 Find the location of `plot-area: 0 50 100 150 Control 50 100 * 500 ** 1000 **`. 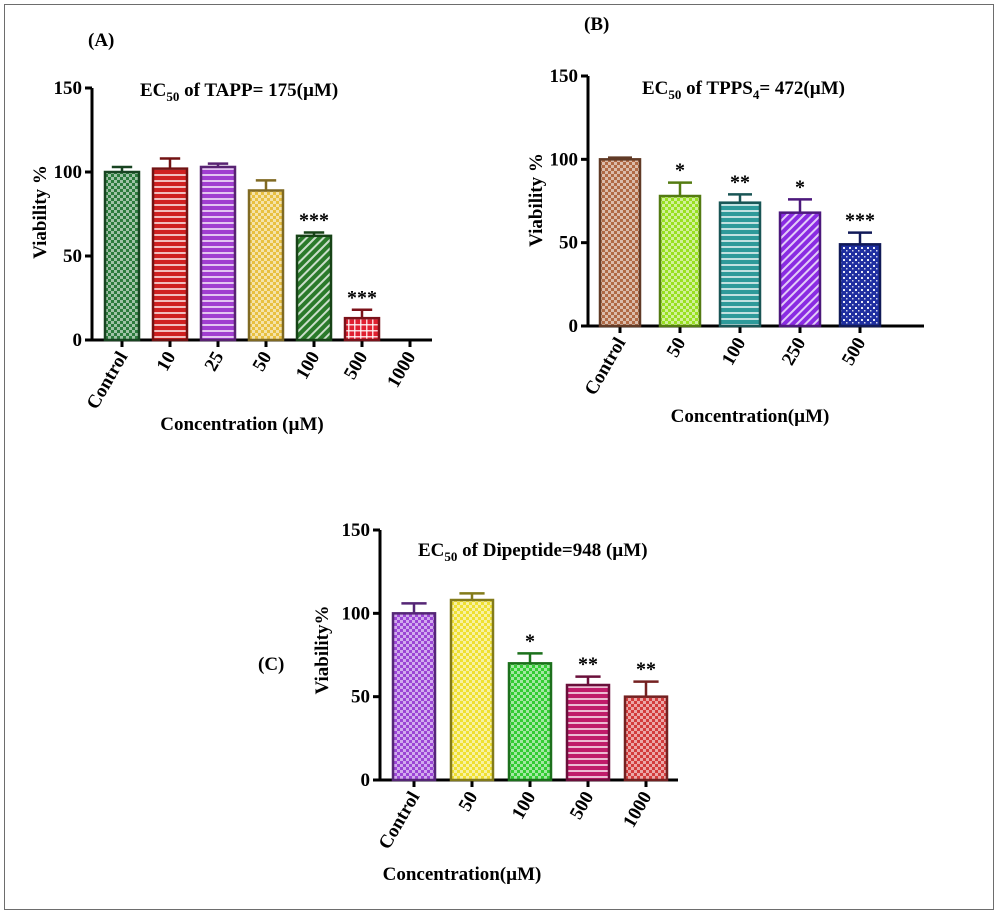

plot-area: 0 50 100 150 Control 50 100 * 500 ** 1000 ** is located at coordinates (510, 686).